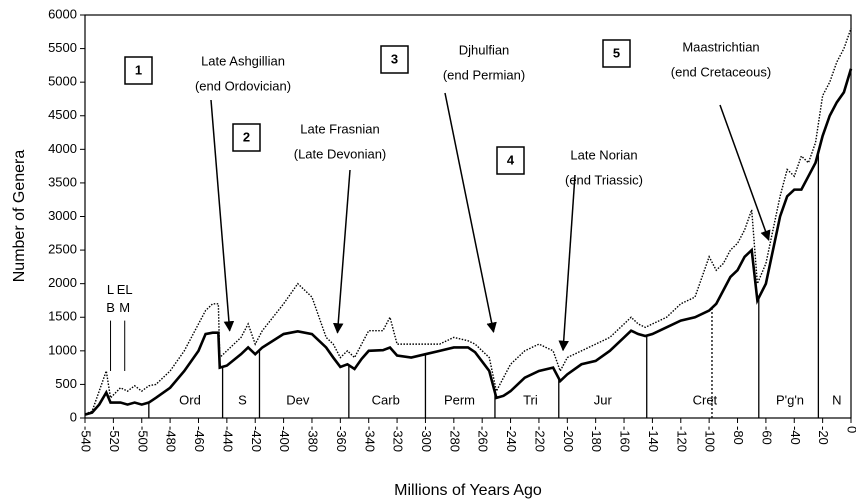 The image size is (856, 502). What do you see at coordinates (790, 400) in the screenshot?
I see `period-label: P'g'n` at bounding box center [790, 400].